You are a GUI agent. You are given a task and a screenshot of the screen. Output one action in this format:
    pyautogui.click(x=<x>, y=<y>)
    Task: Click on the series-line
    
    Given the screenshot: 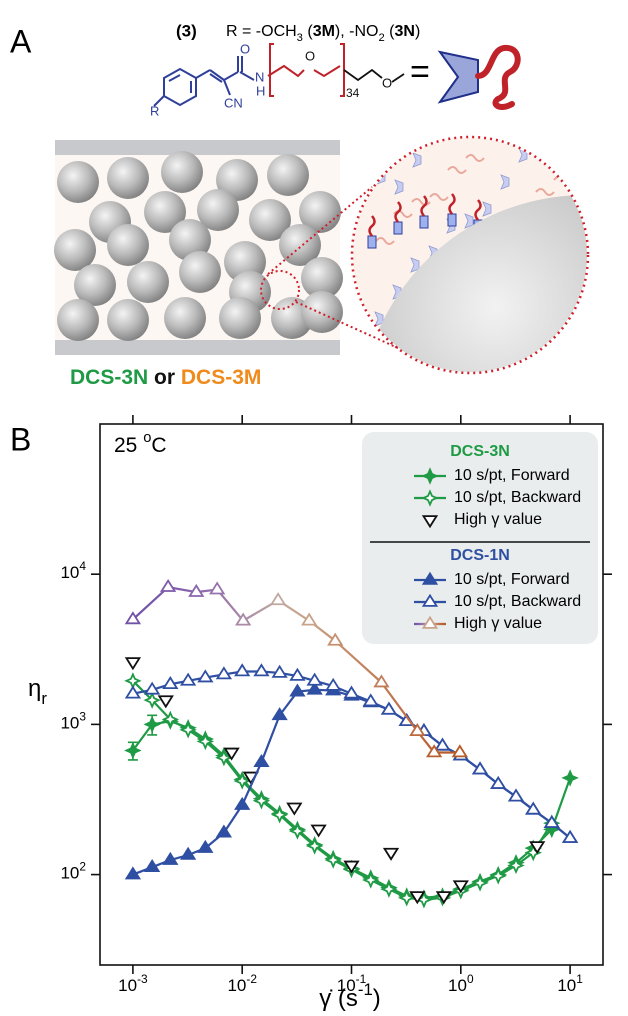 What is the action you would take?
    pyautogui.click(x=351, y=782)
    